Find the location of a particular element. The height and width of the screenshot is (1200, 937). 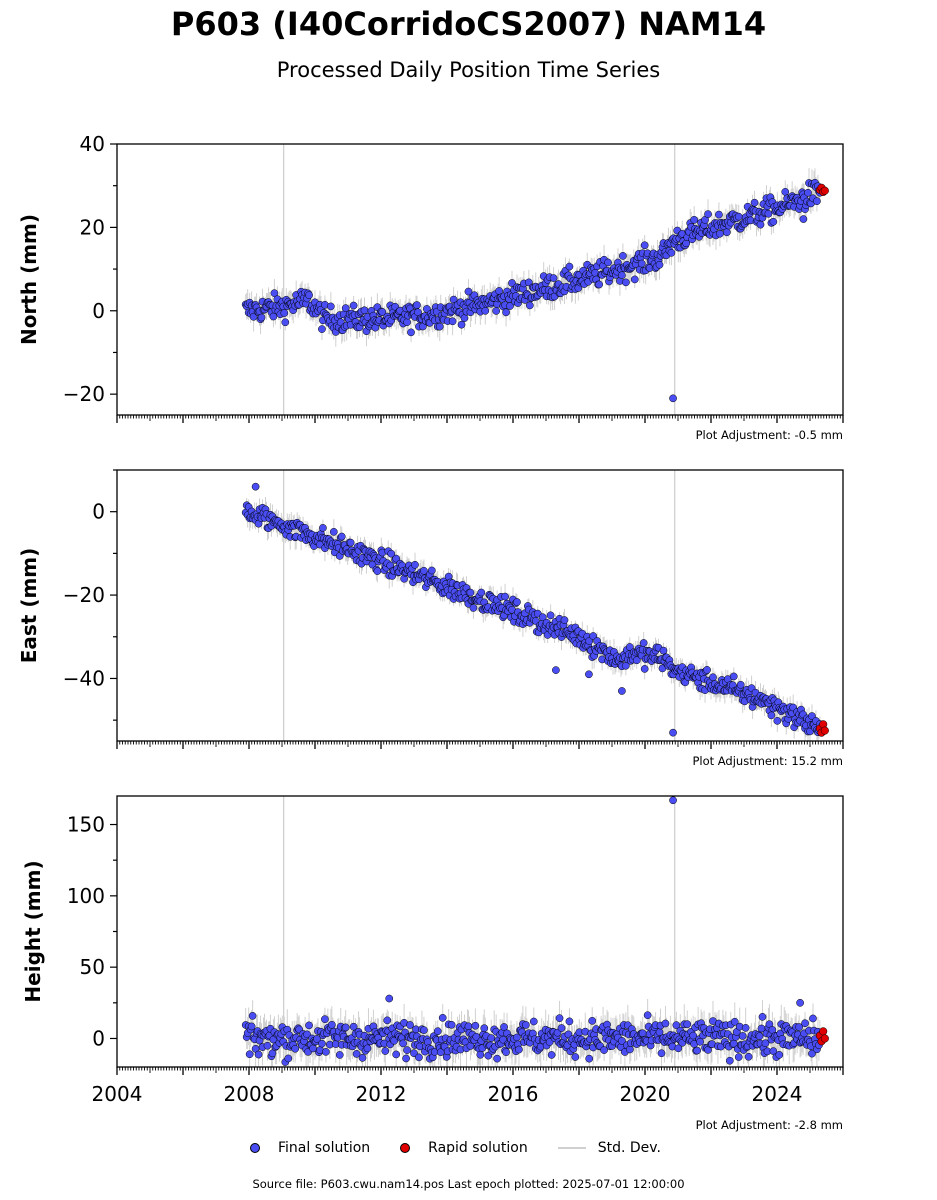

y-tick-label: −20 is located at coordinates (84, 394).